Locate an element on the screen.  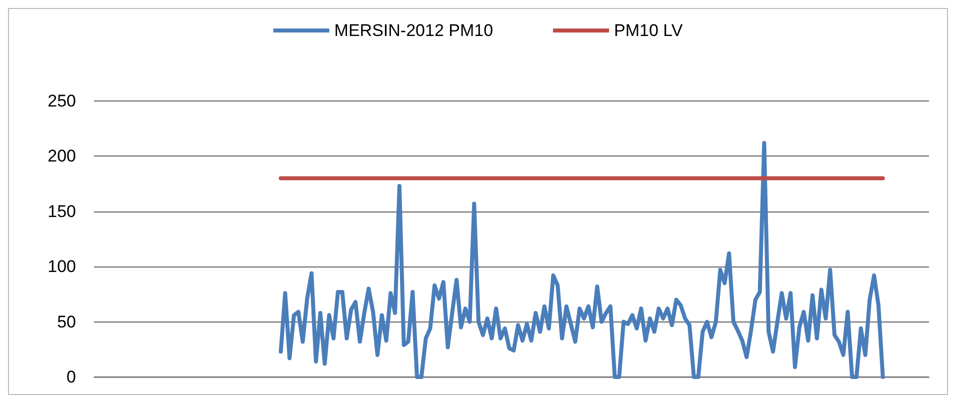
y-tick-label: 200 is located at coordinates (62, 156).